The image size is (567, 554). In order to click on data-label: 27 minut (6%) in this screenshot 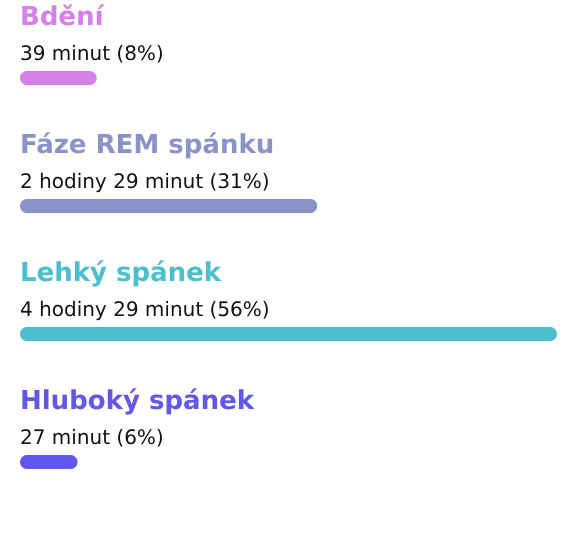, I will do `click(92, 437)`.